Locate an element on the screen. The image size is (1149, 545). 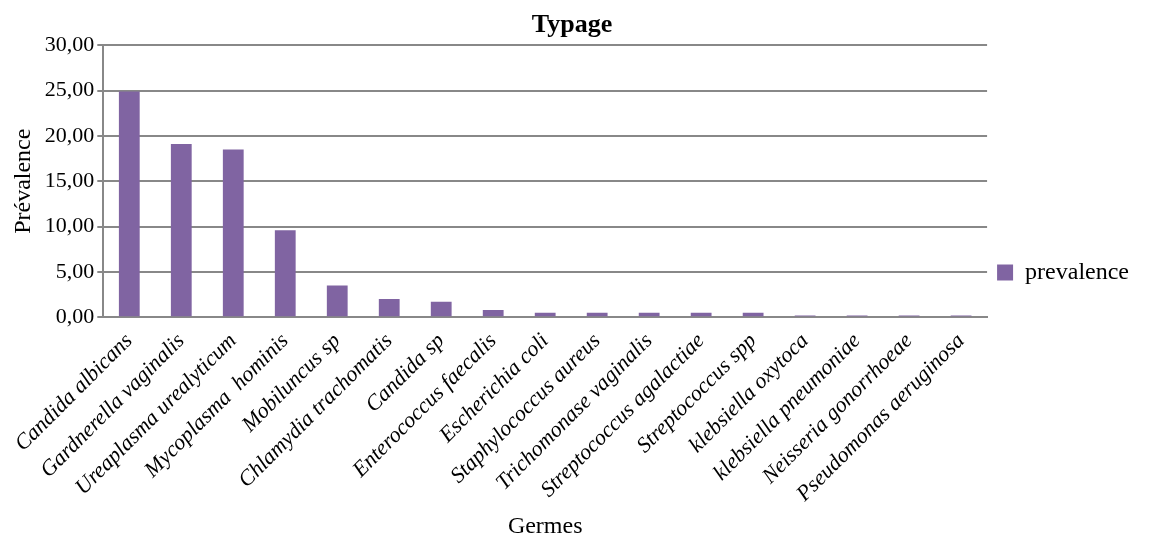
y-tick-label: 20,00 is located at coordinates (69, 134).